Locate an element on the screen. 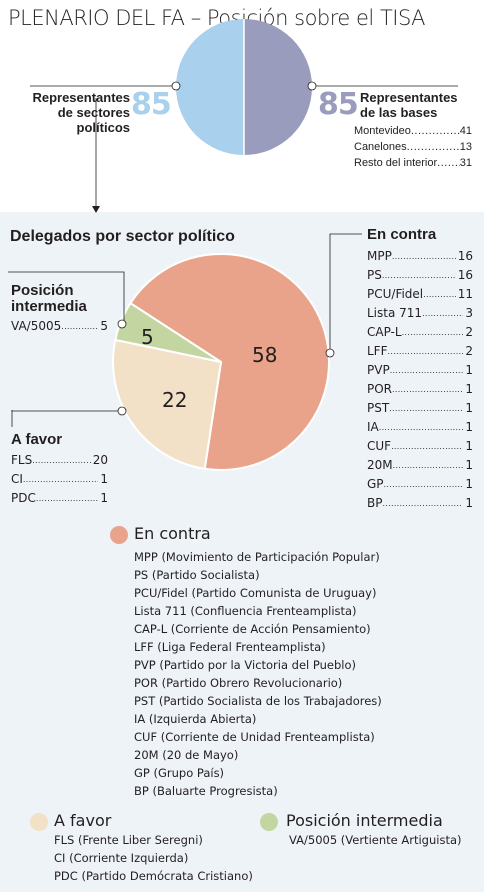 The height and width of the screenshot is (892, 484). a-favor-row: CI 1 is located at coordinates (59, 479).